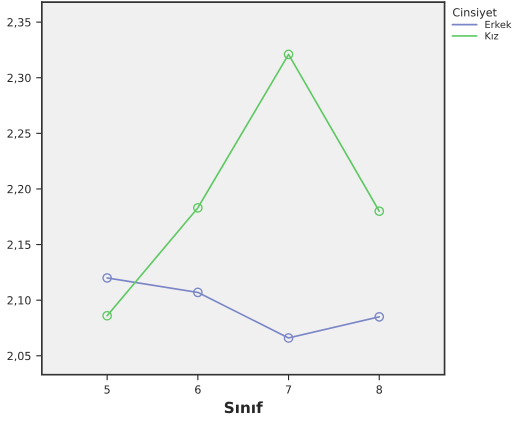 This screenshot has height=421, width=523. Describe the element at coordinates (19, 357) in the screenshot. I see `y-tick-label: 2,05` at that location.